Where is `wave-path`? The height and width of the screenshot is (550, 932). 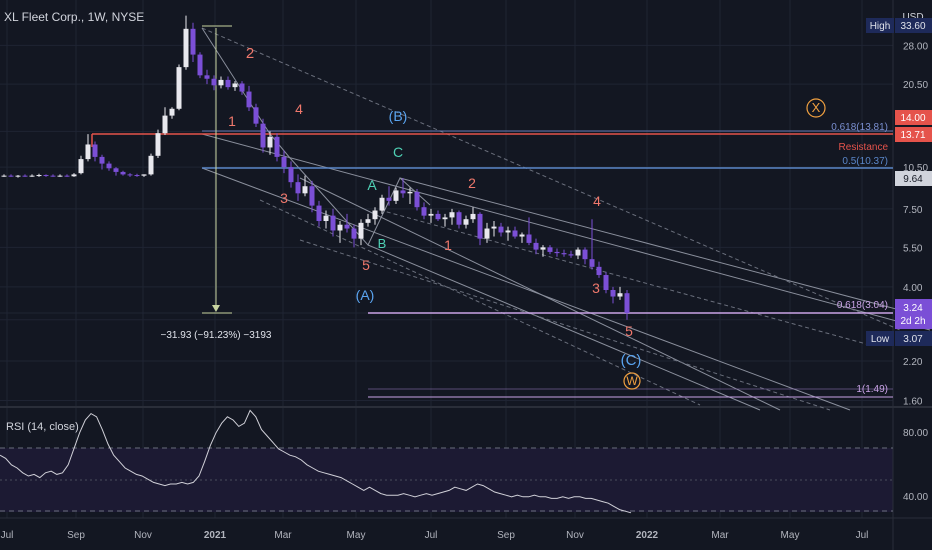
wave-path is located at coordinates (316, 136).